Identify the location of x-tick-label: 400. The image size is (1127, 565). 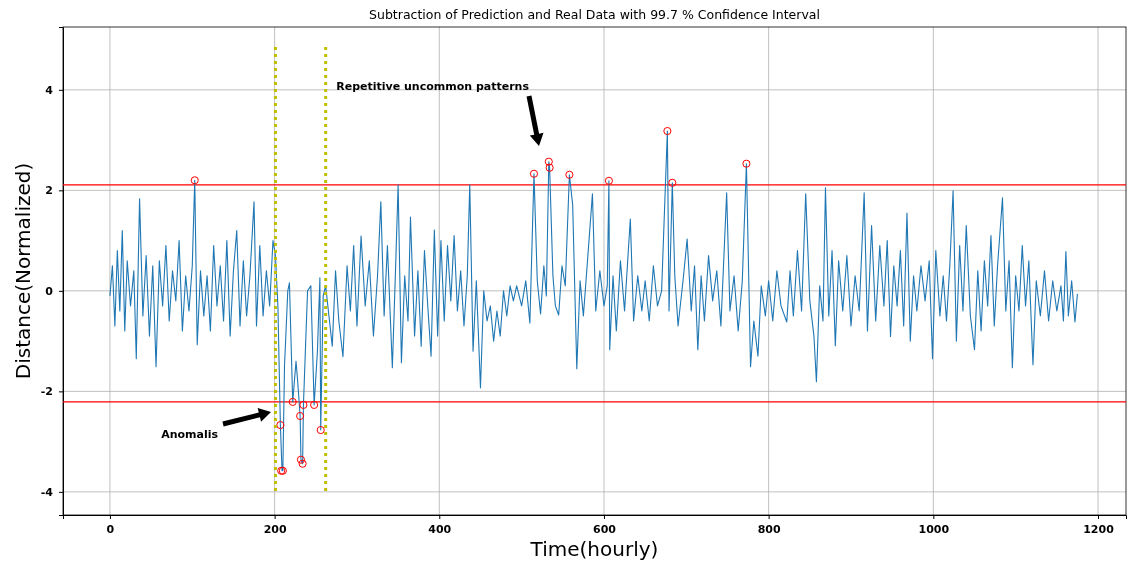
(440, 529).